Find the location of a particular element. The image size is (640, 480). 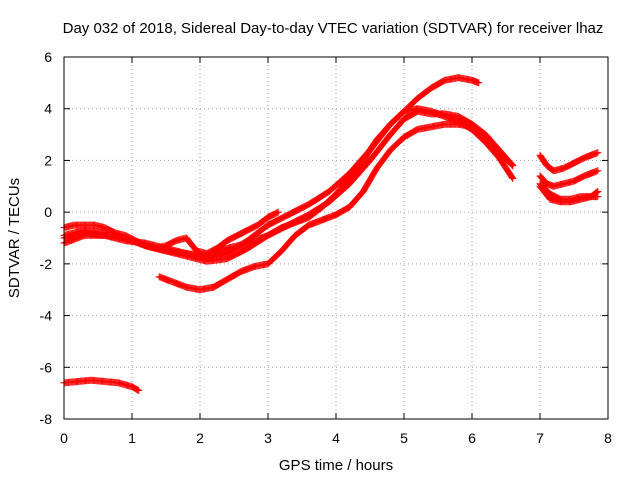

x-tick-label: 1 is located at coordinates (132, 438).